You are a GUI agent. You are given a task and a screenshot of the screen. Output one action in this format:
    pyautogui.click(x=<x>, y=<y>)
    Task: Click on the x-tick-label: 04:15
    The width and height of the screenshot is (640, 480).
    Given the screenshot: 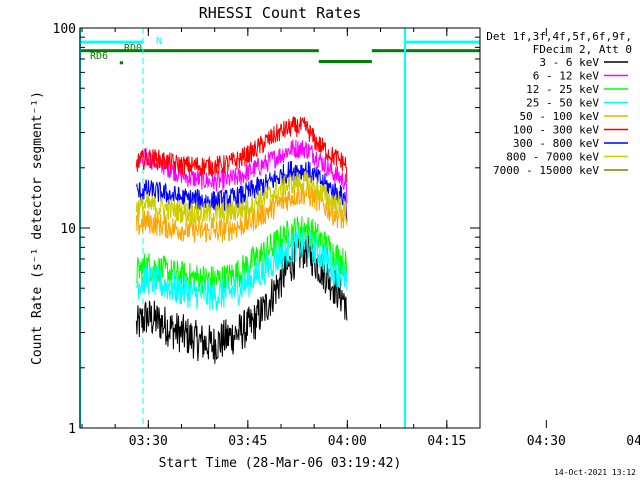 What is the action you would take?
    pyautogui.click(x=446, y=441)
    